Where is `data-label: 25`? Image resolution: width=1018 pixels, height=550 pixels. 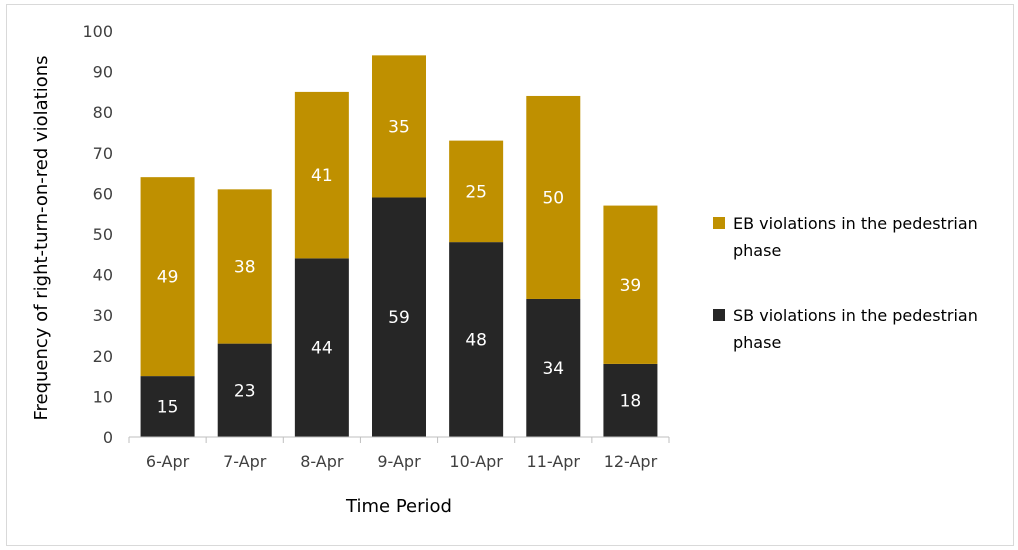
data-label: 25 is located at coordinates (476, 192).